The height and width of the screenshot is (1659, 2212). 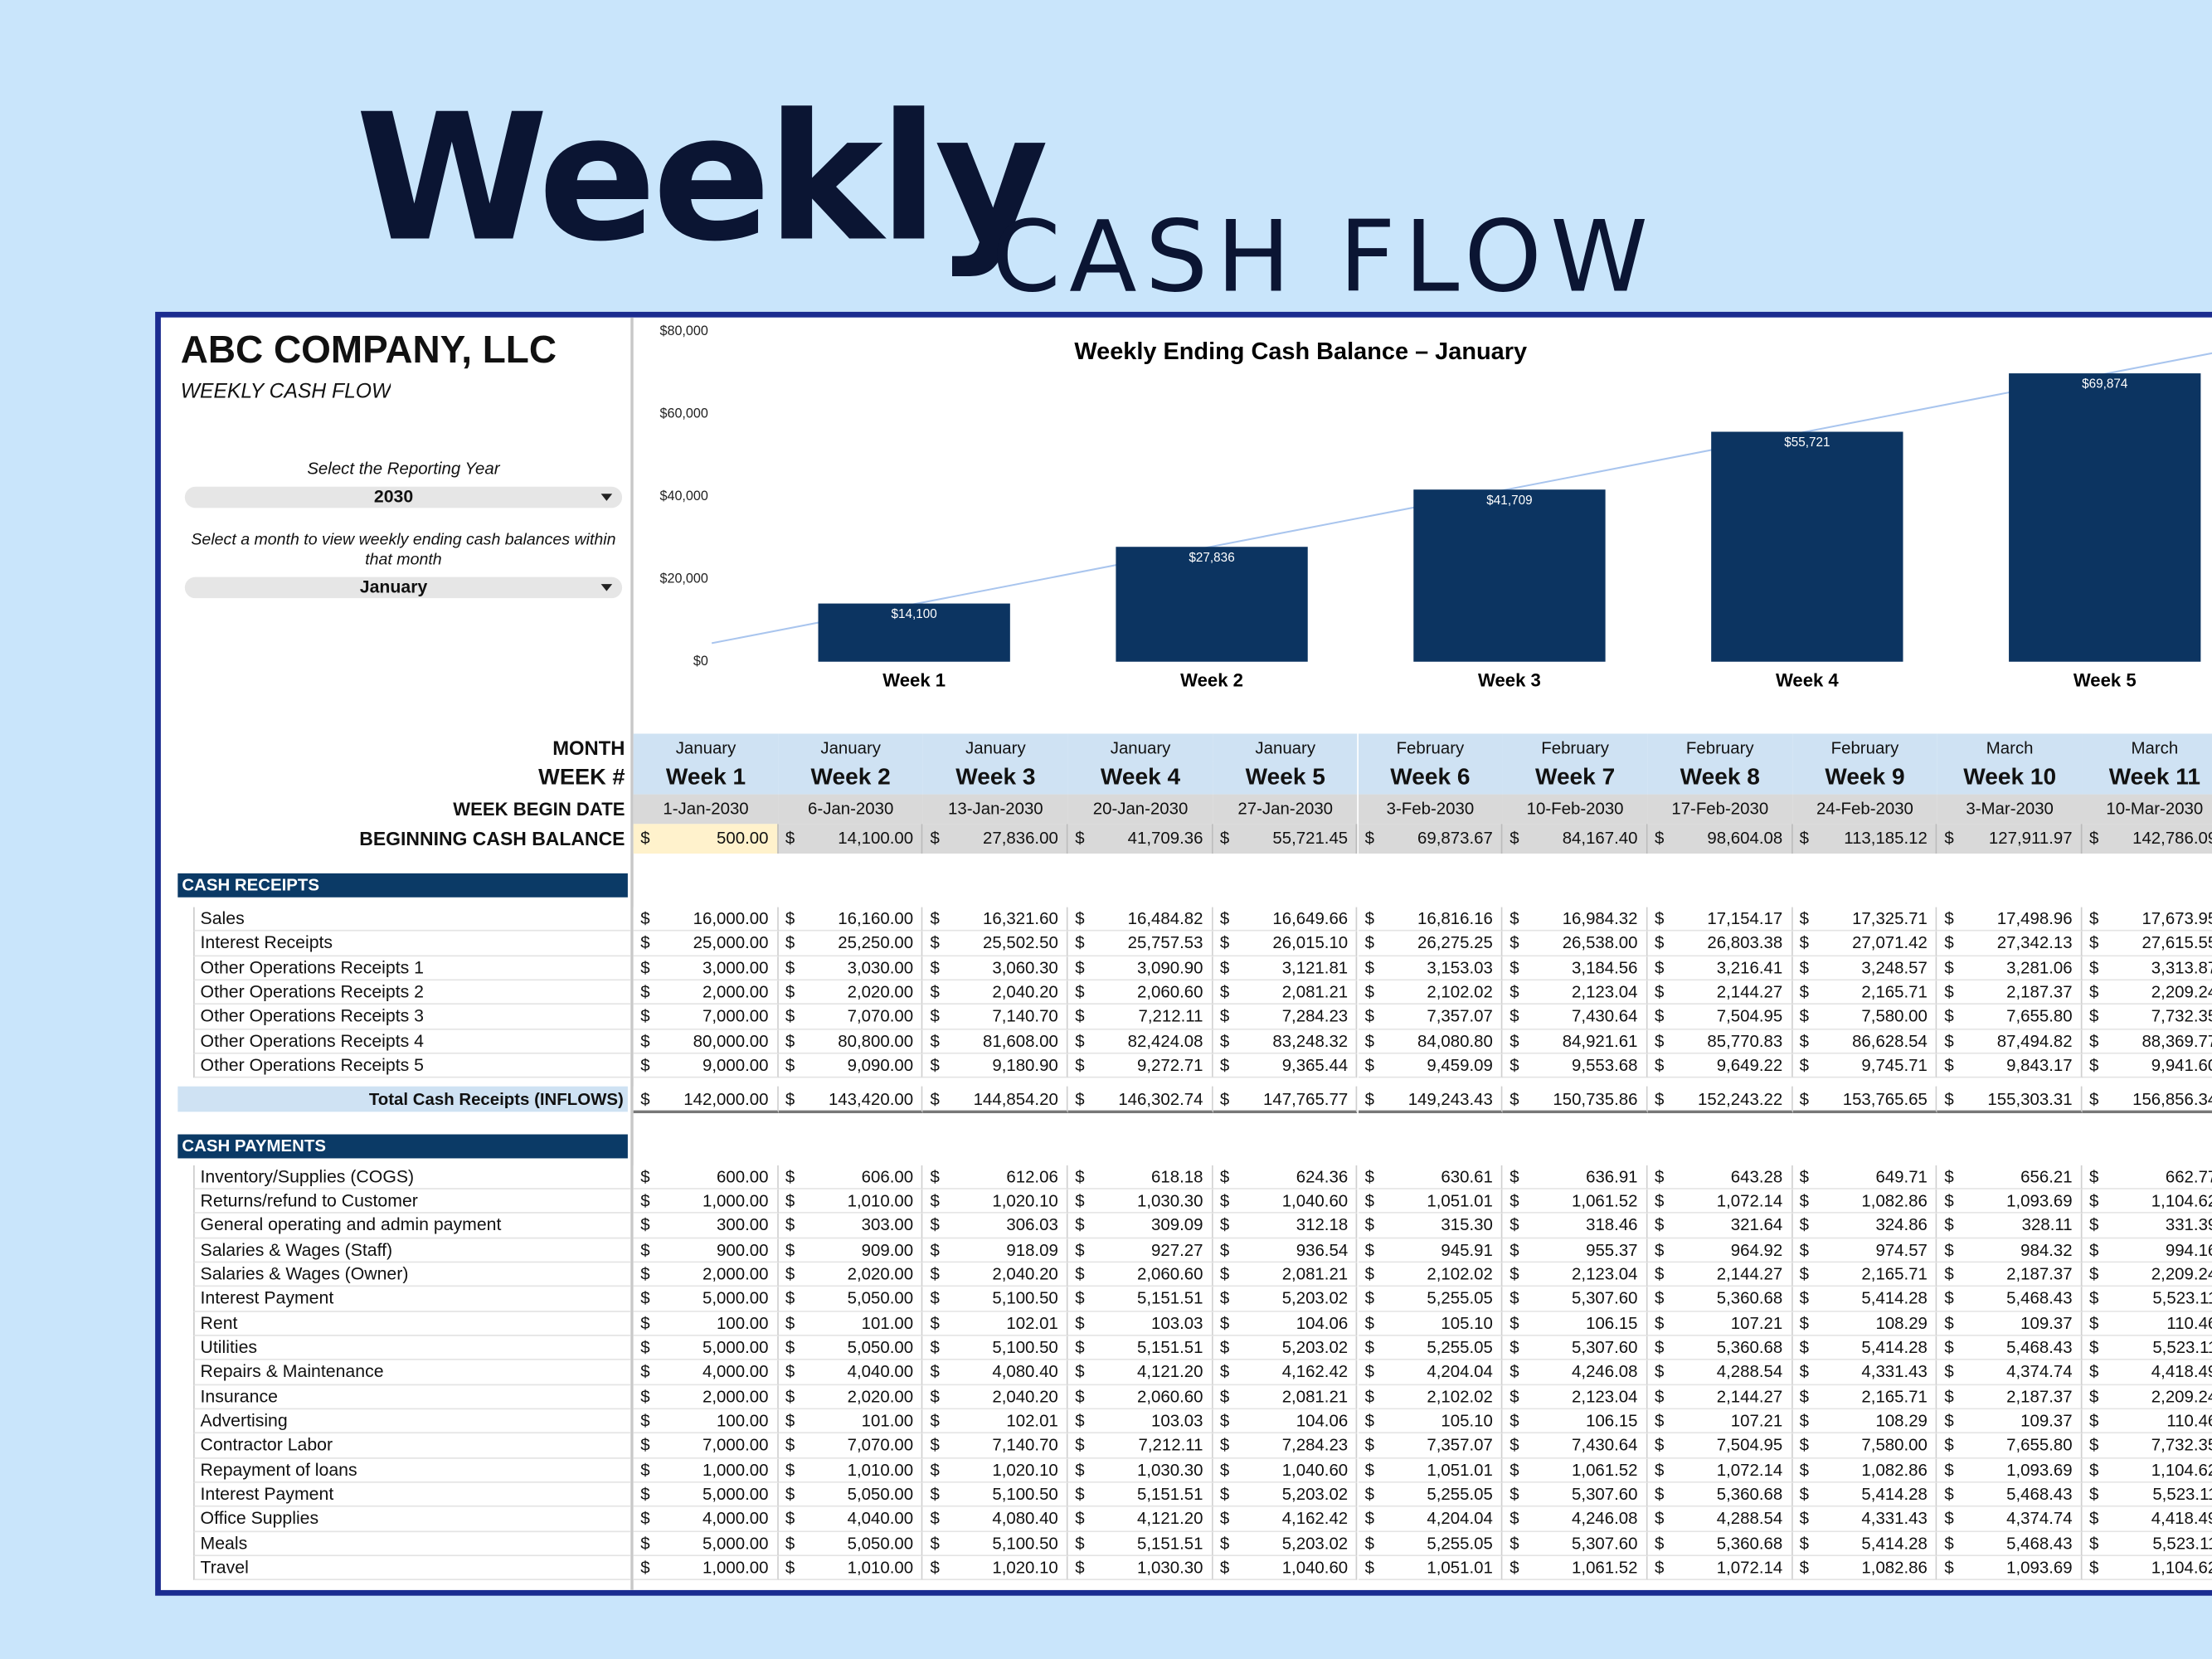 I want to click on value-cell: $3,216.41, so click(x=1720, y=968).